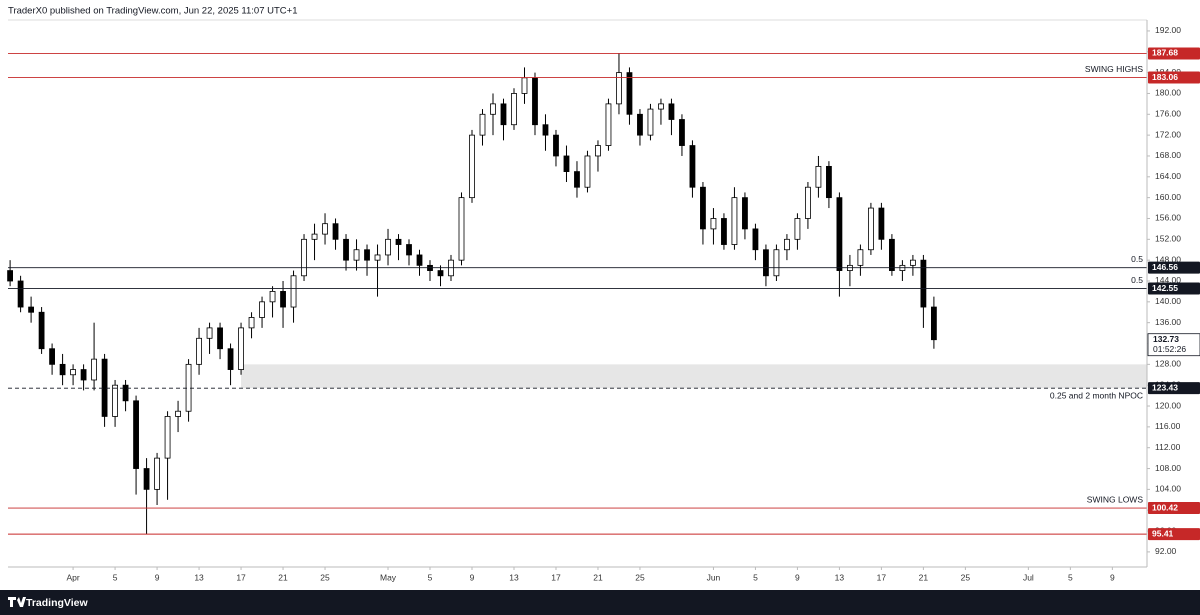 This screenshot has height=615, width=1200. I want to click on zone, so click(694, 376).